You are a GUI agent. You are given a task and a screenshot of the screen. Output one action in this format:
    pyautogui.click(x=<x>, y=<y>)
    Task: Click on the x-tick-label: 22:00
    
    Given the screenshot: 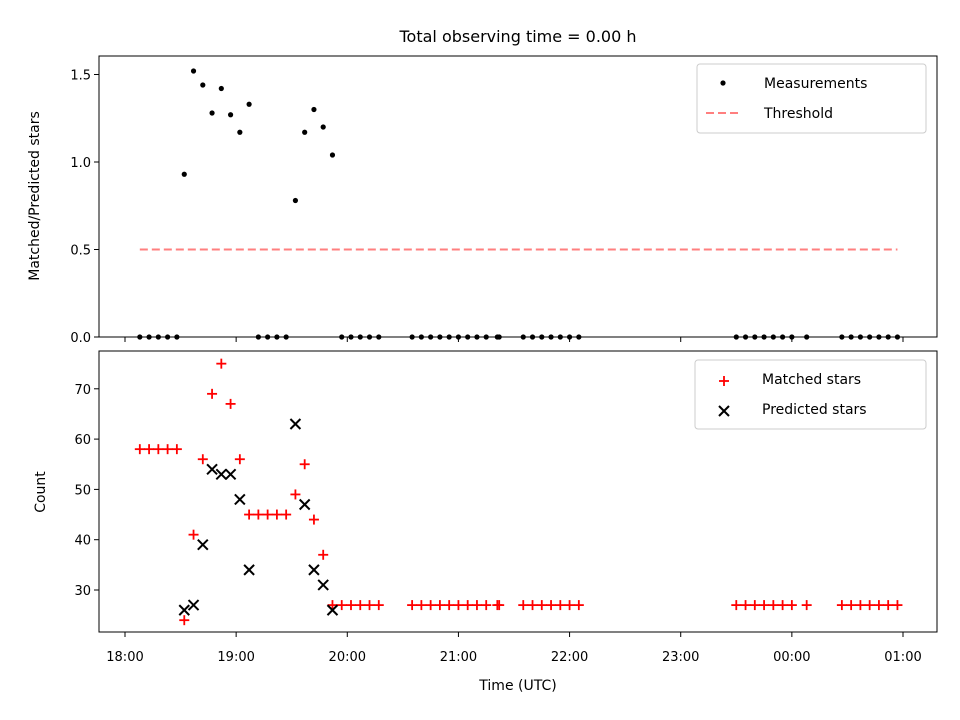 What is the action you would take?
    pyautogui.click(x=569, y=657)
    